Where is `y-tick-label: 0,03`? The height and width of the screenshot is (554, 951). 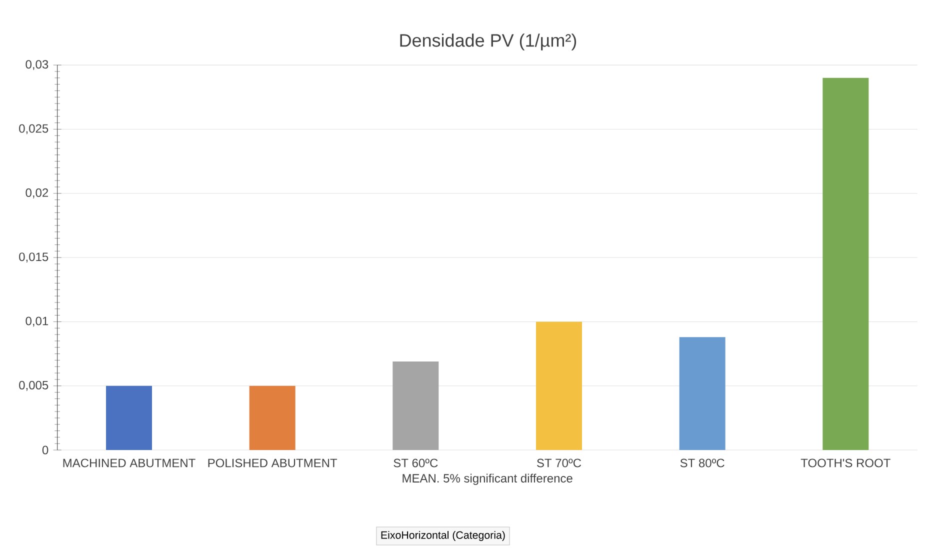 y-tick-label: 0,03 is located at coordinates (37, 65).